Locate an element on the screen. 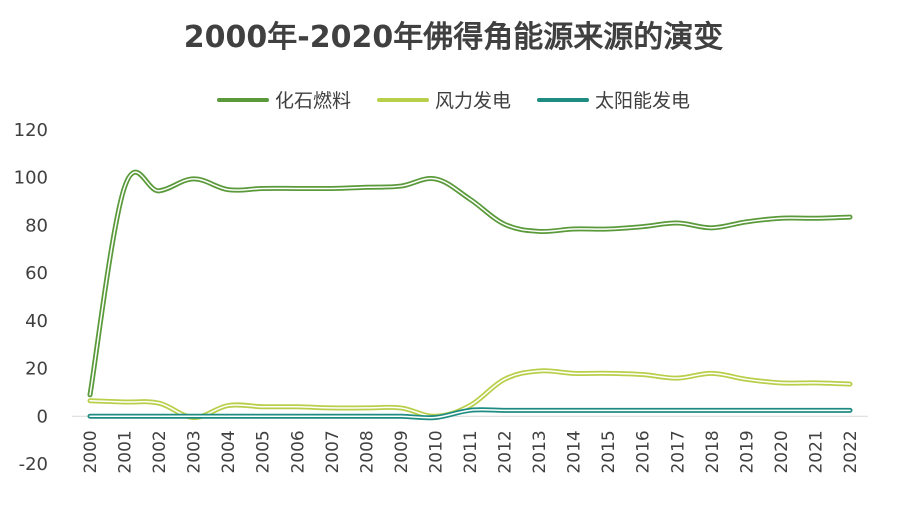  legend-item-fossil: 化石燃料 is located at coordinates (283, 99).